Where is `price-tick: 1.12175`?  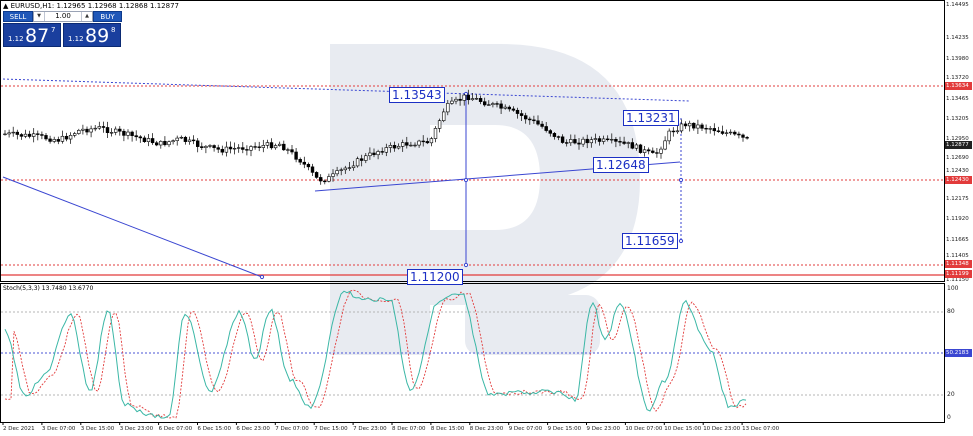
price-tick: 1.12175 is located at coordinates (957, 199).